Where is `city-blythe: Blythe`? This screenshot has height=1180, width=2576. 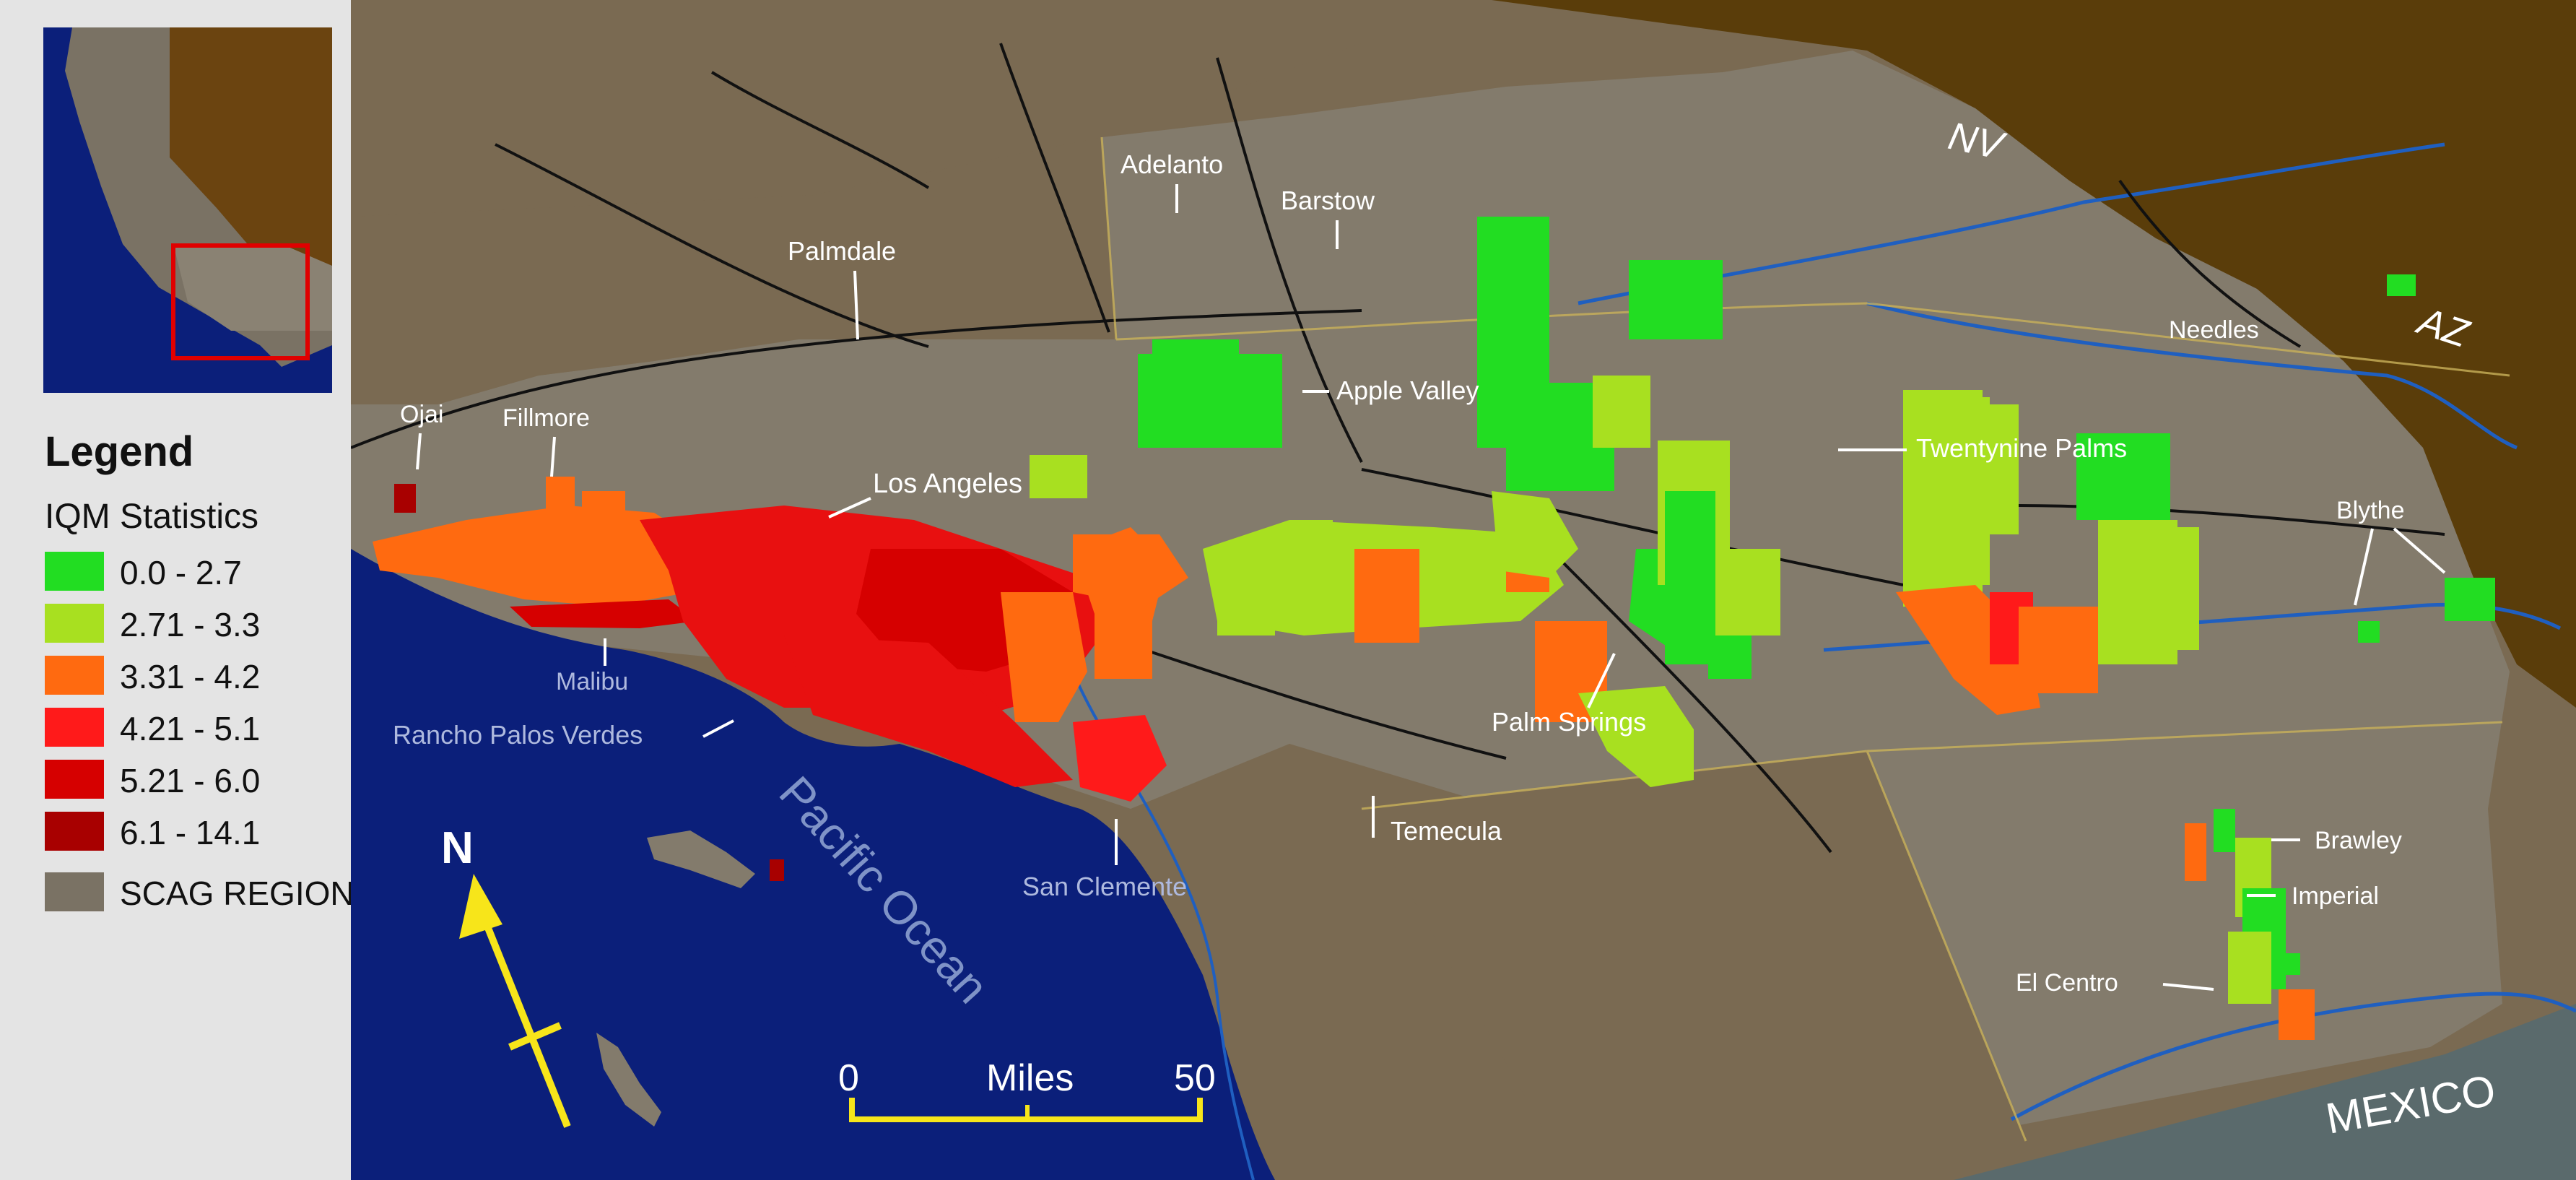 city-blythe: Blythe is located at coordinates (2370, 510).